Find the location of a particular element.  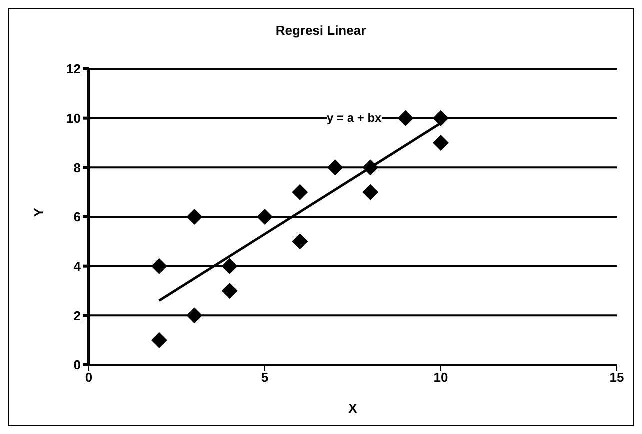

y-tick-label: 6 is located at coordinates (77, 217).